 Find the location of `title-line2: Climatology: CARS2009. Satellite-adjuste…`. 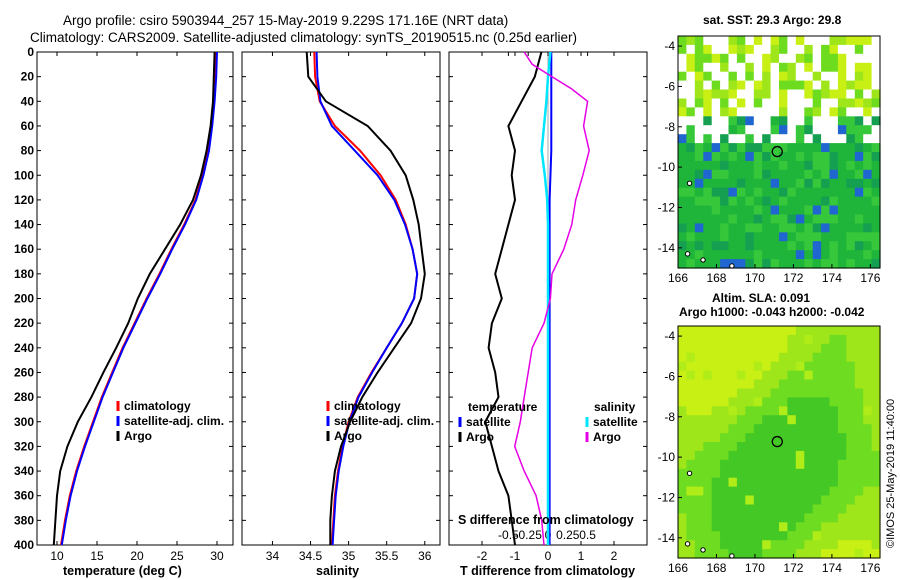

title-line2: Climatology: CARS2009. Satellite-adjuste… is located at coordinates (303, 37).